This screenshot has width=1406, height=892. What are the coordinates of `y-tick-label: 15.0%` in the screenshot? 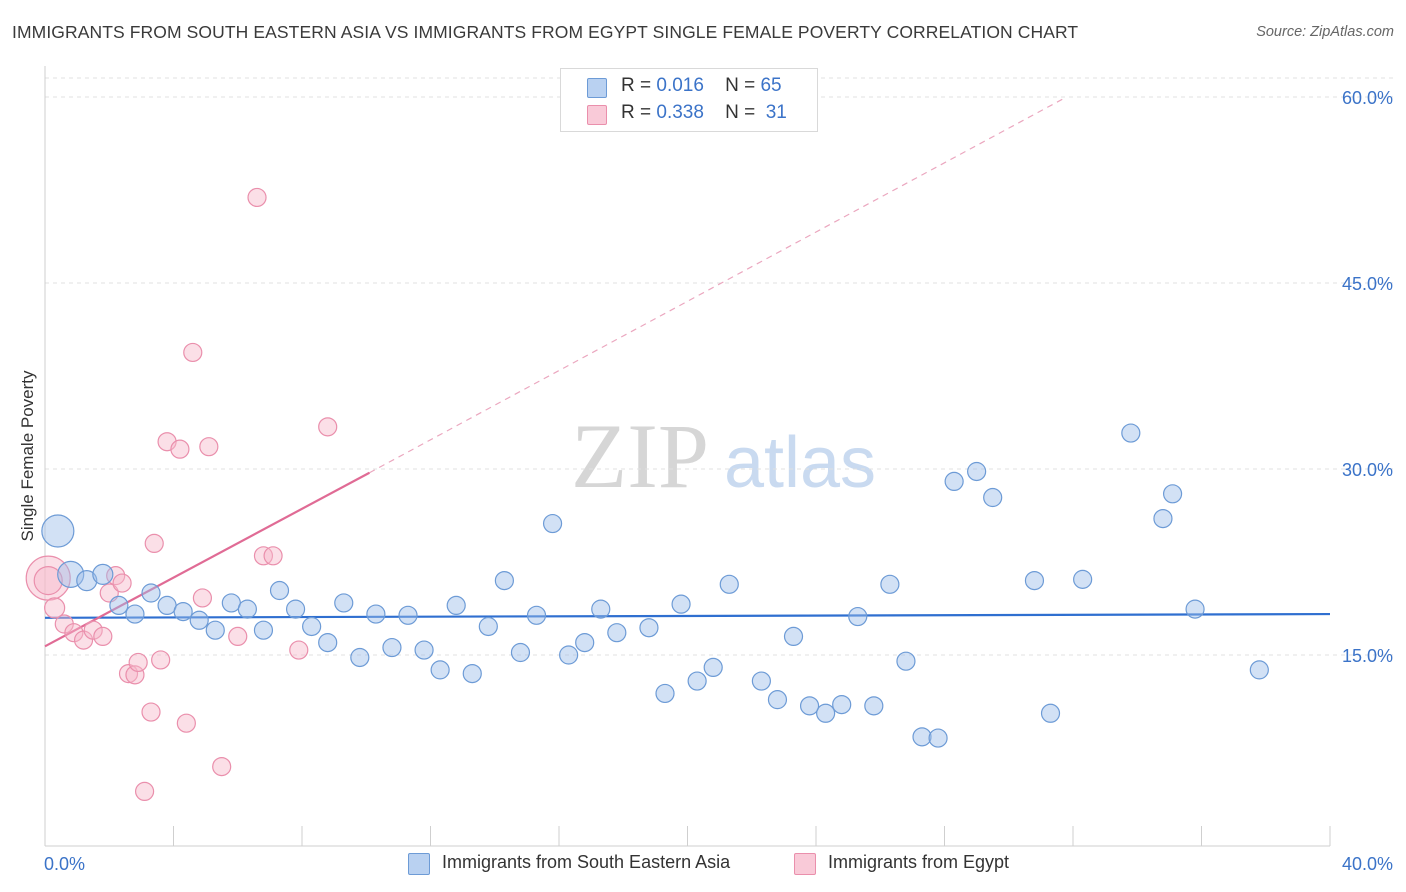 It's located at (1367, 656).